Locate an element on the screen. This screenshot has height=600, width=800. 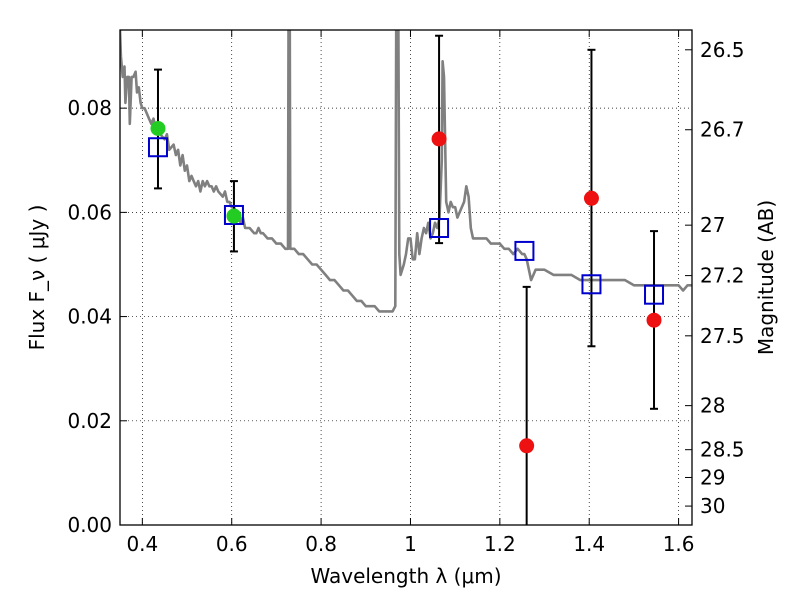
right-axis-title: Magnitude (AB) is located at coordinates (766, 277).